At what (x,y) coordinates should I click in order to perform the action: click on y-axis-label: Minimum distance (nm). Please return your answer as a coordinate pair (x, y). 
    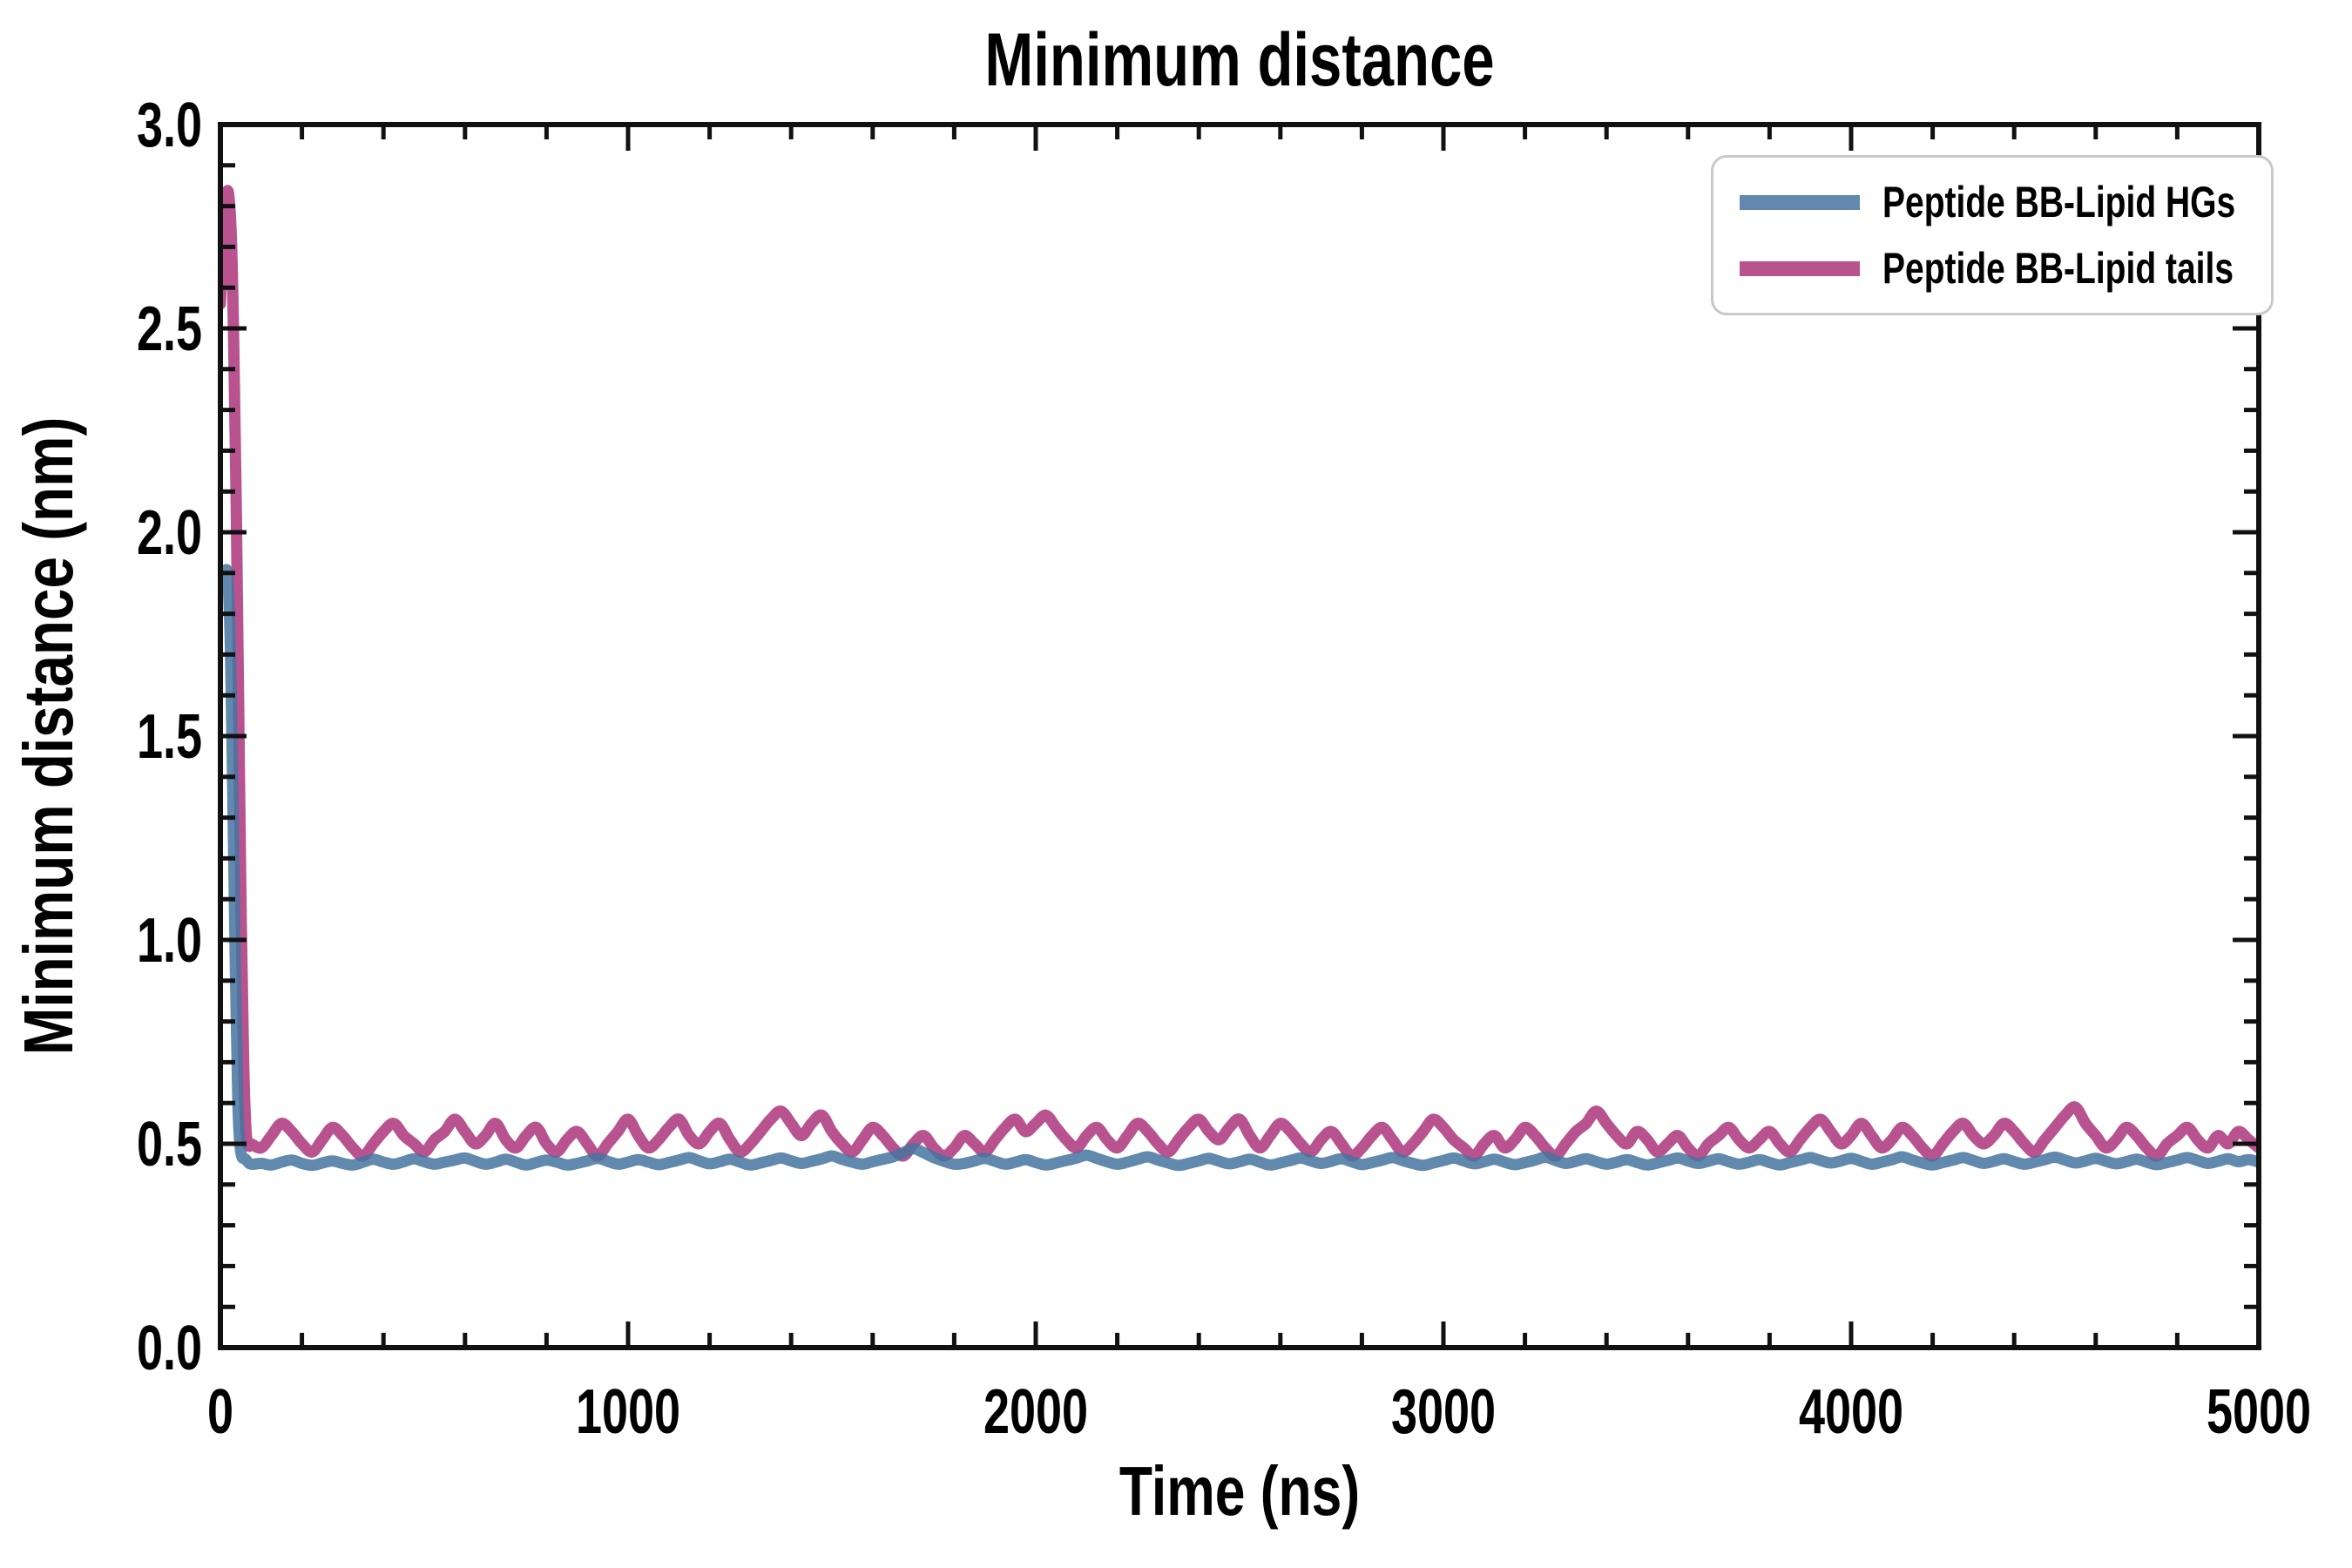
    Looking at the image, I should click on (48, 736).